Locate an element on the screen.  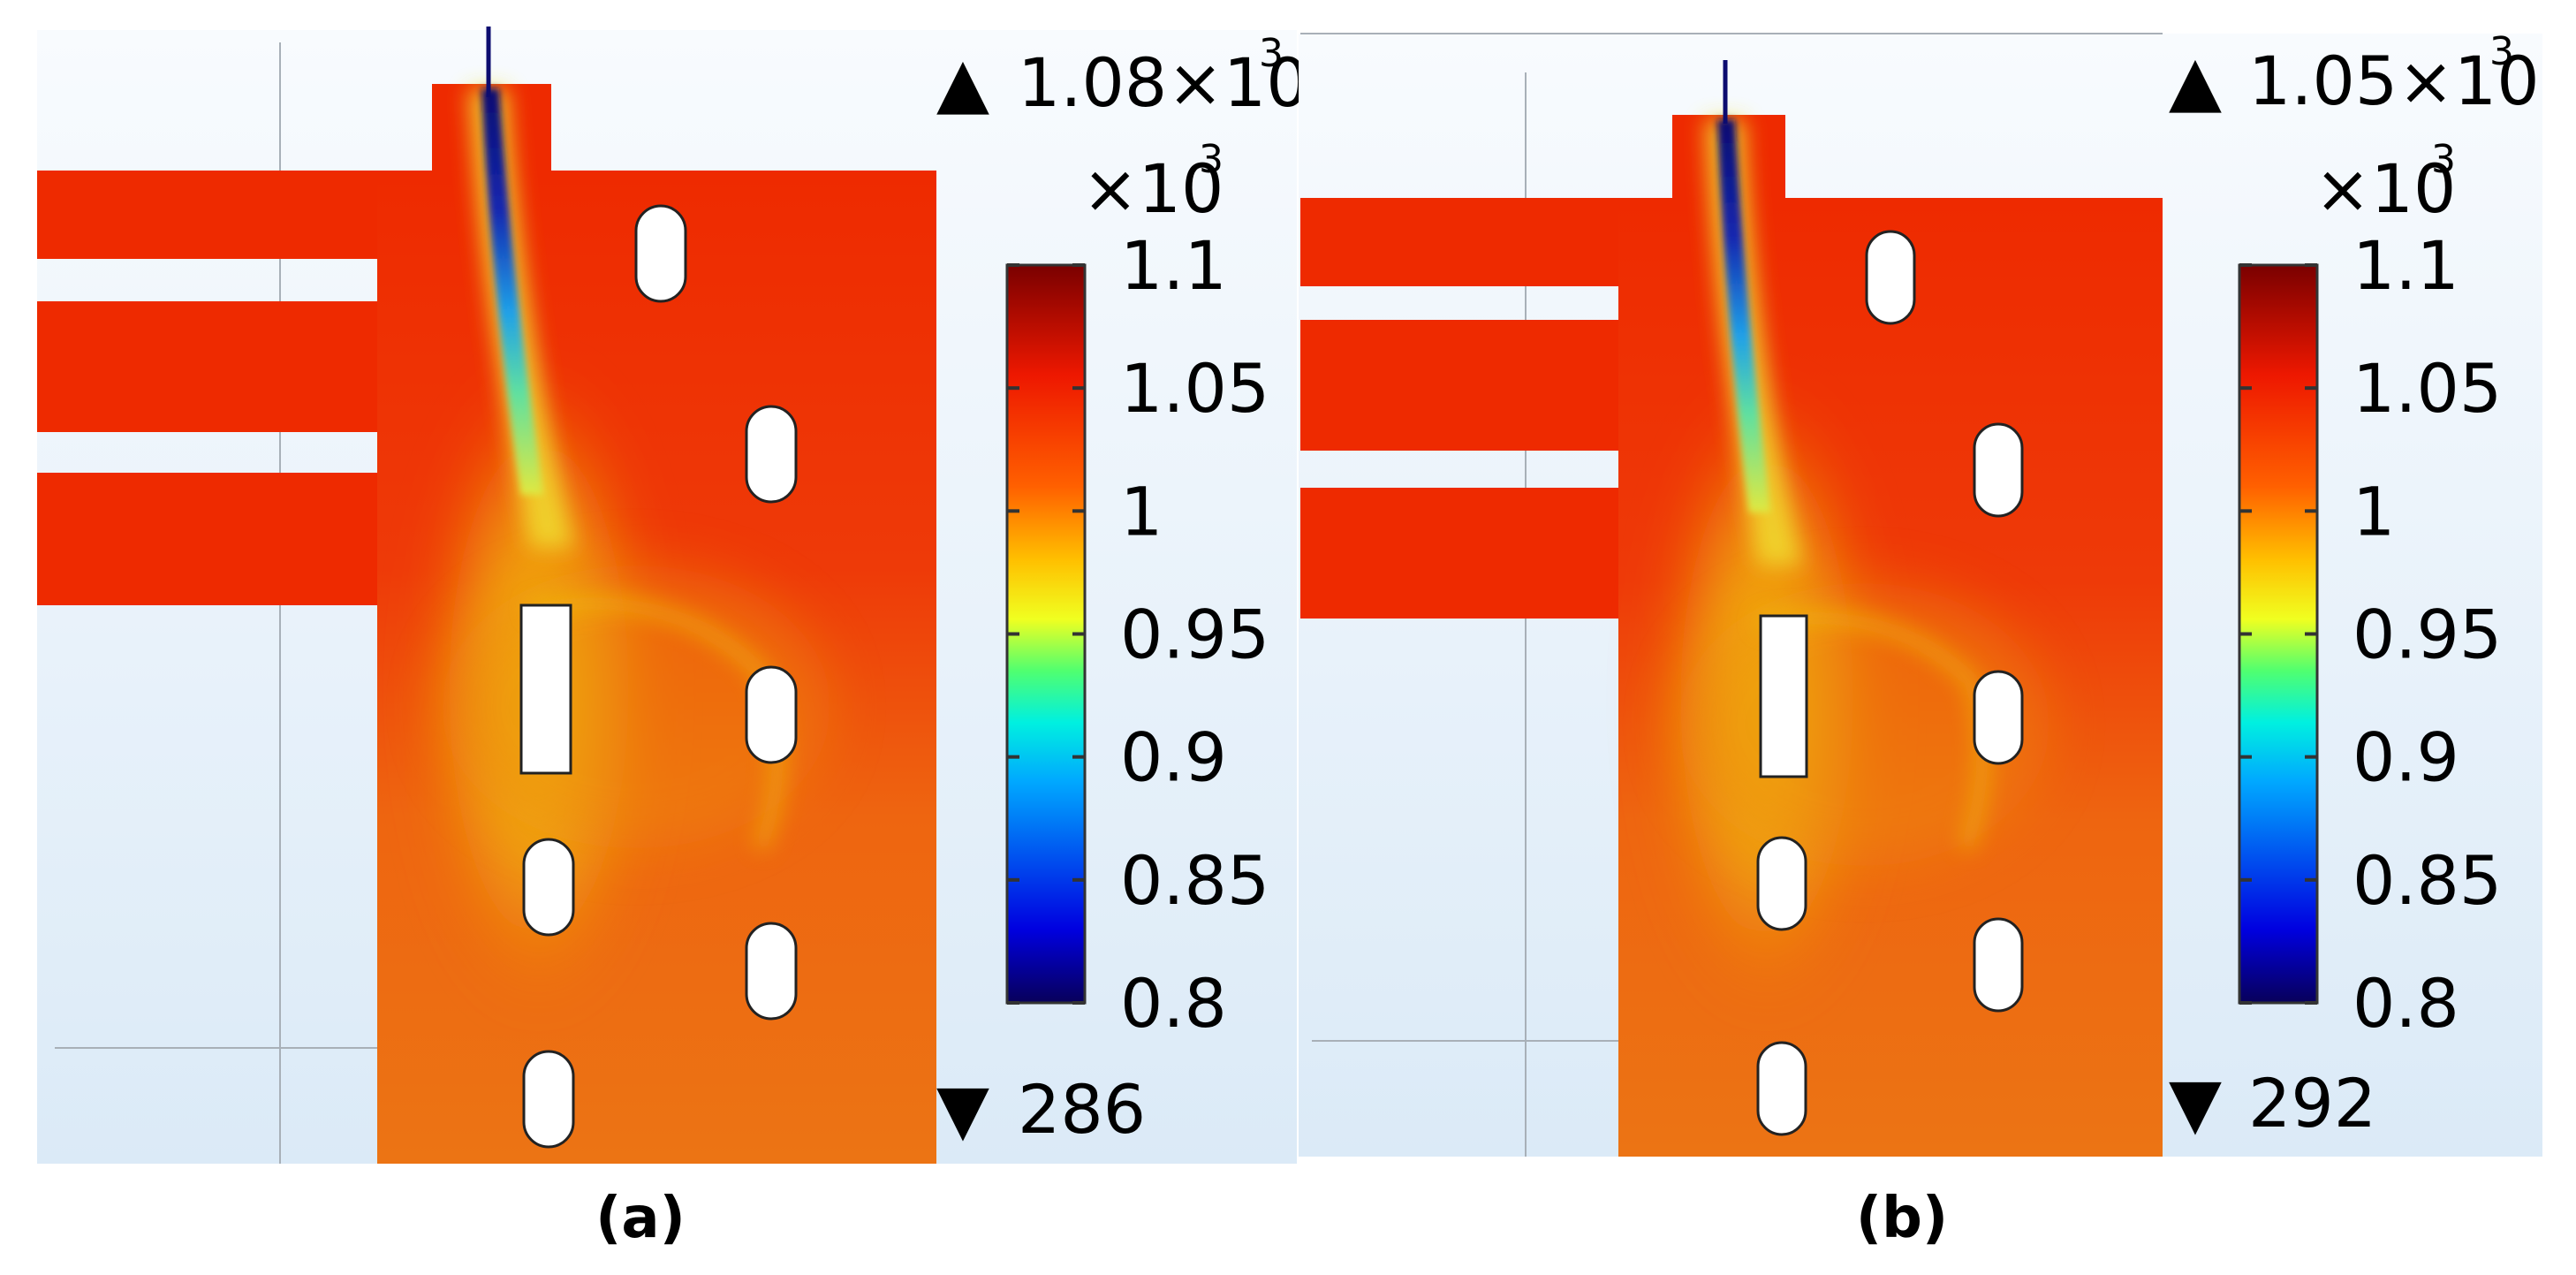
panel-a-caption: (a) is located at coordinates (641, 1219).